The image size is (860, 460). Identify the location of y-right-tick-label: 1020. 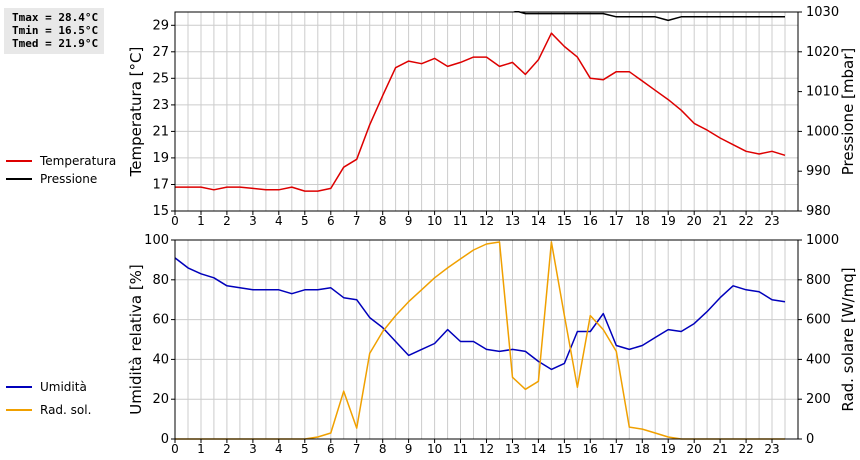
(822, 52).